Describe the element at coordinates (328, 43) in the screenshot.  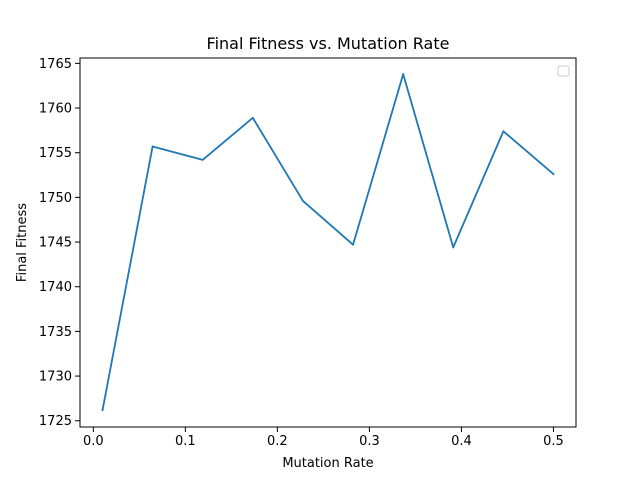
I see `chart-title: Final Fitness vs. Mutation Rate` at that location.